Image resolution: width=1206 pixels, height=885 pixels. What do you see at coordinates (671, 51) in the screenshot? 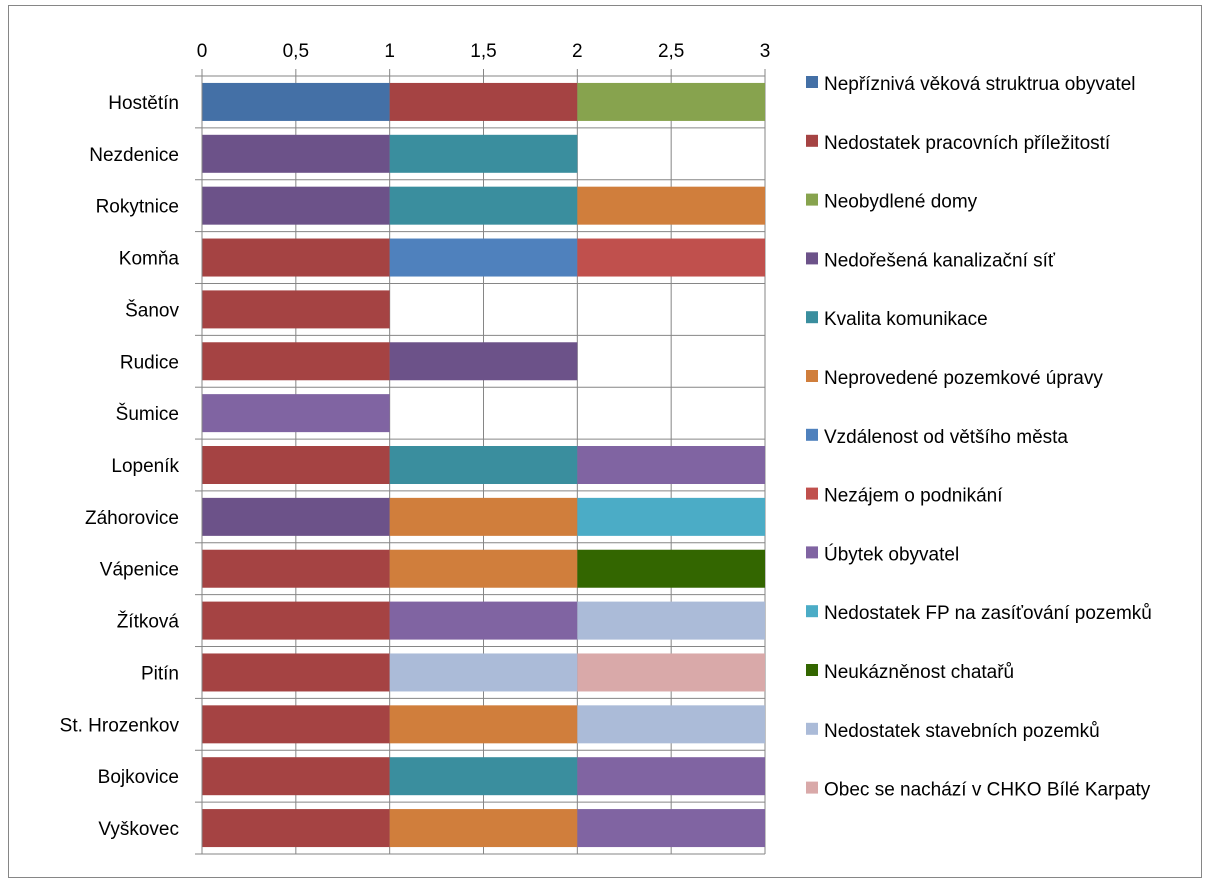
I see `x-tick-label: 2,5` at bounding box center [671, 51].